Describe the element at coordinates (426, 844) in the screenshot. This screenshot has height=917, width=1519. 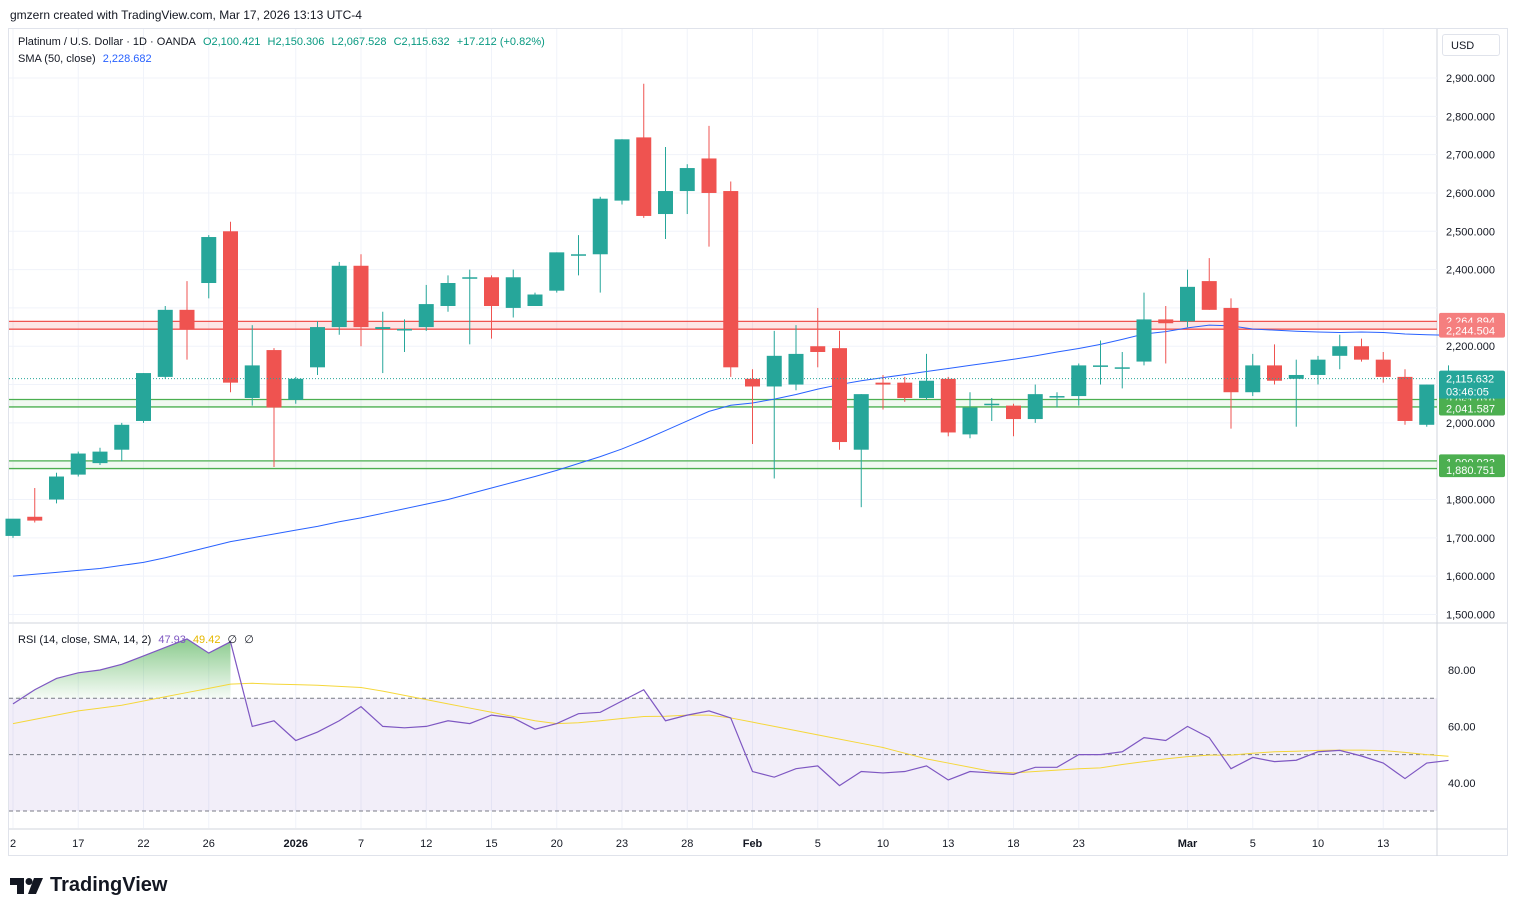
I see `time-tick-label: 12` at that location.